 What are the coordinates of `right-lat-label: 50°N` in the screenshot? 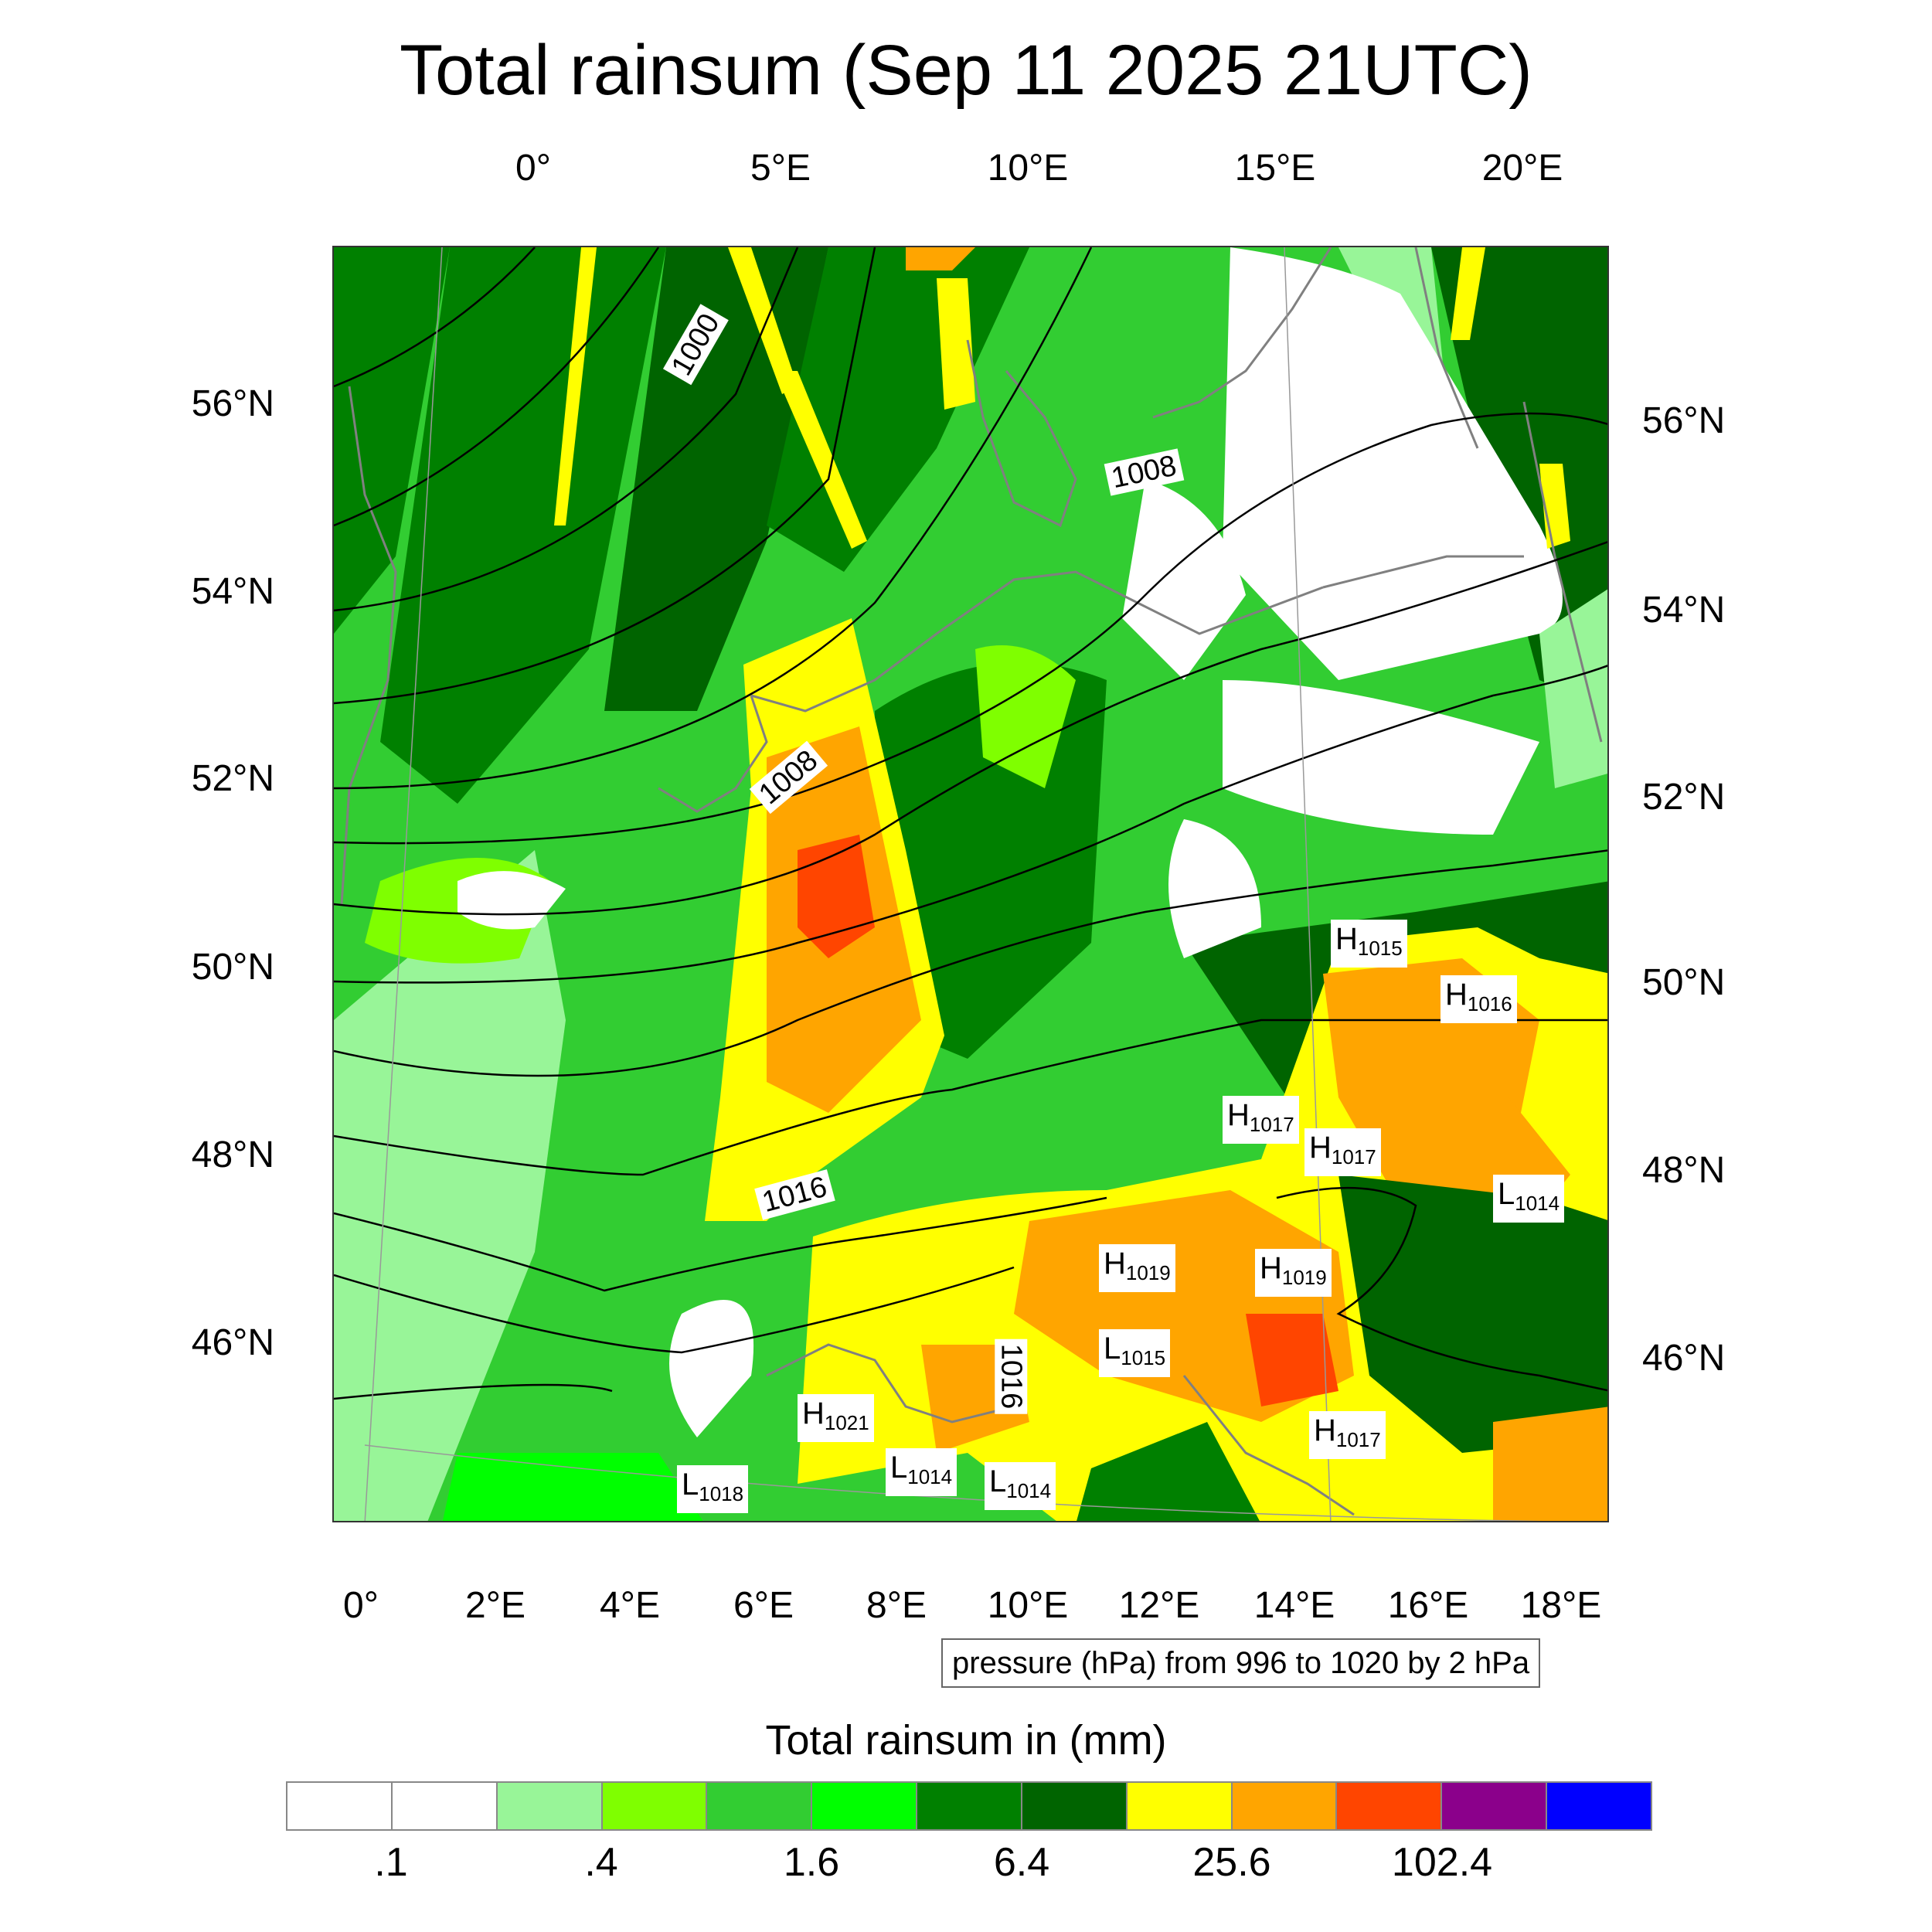 It's located at (1684, 983).